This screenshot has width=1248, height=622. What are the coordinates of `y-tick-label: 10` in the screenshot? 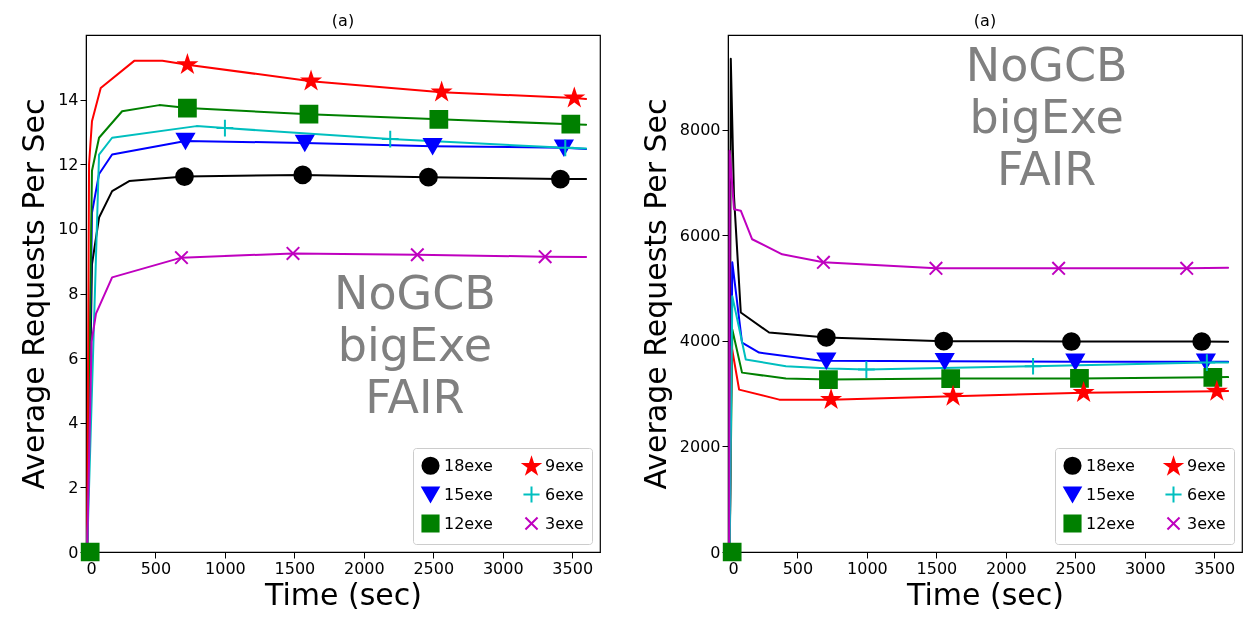 It's located at (68, 229).